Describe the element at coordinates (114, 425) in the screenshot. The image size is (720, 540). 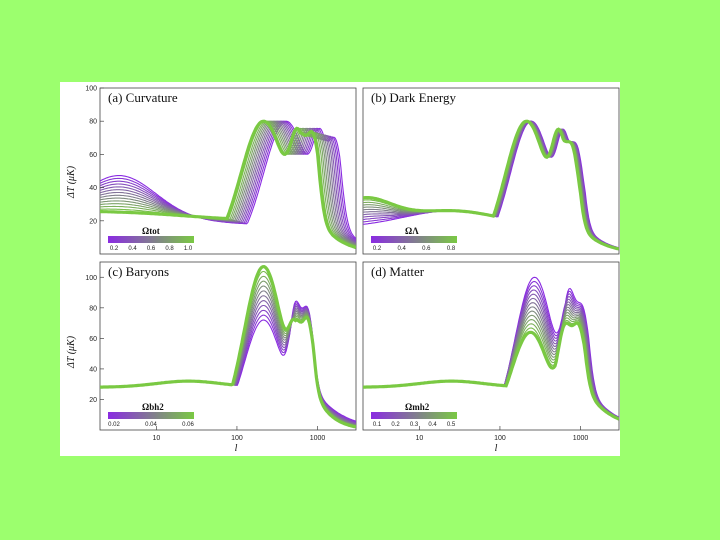
I see `colorbar-tick: 0.02` at that location.